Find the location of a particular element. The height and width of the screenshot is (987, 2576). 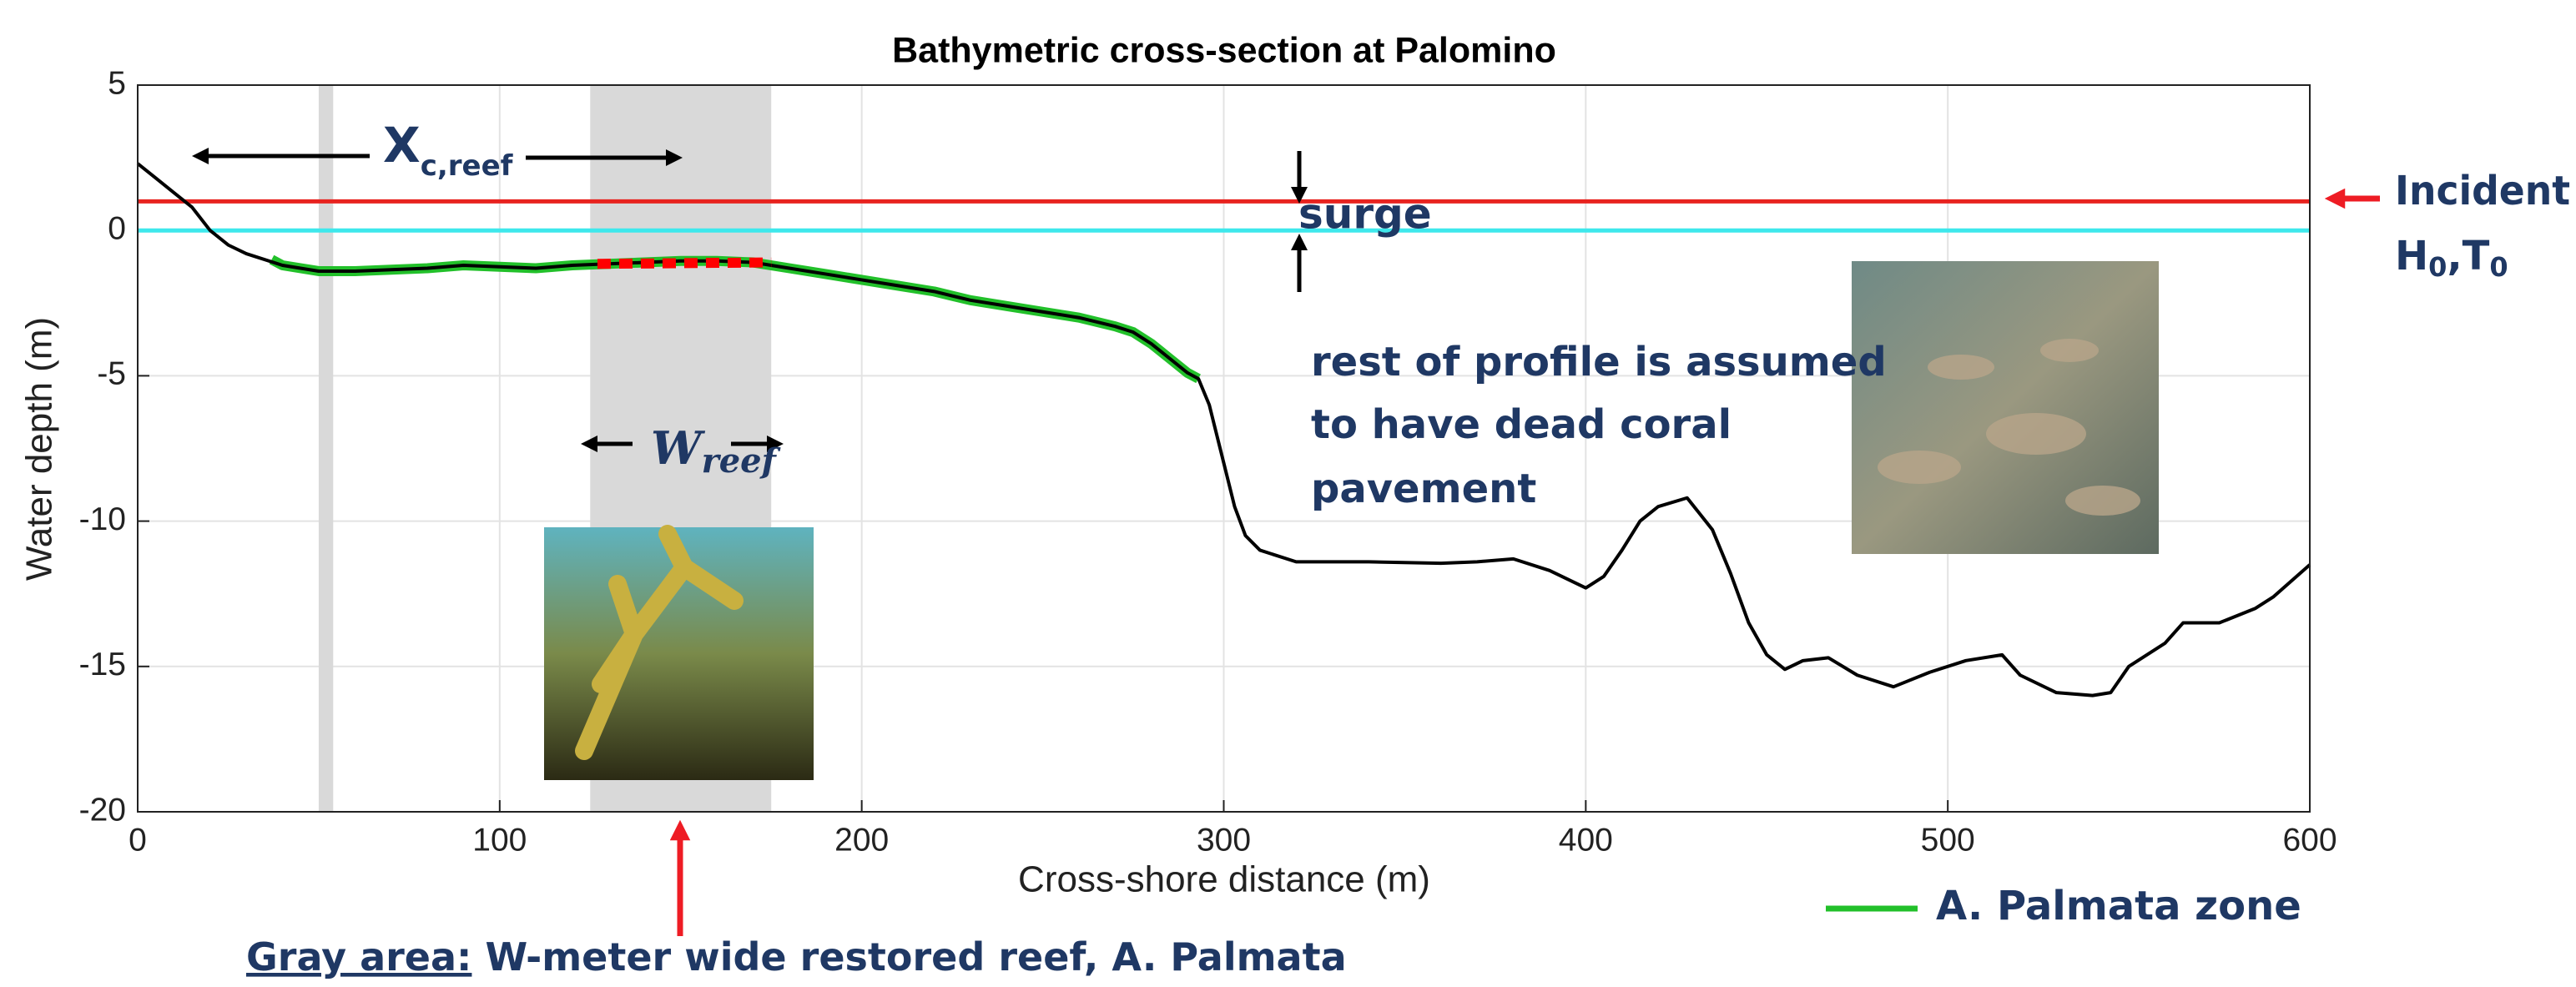

h-sub: 0 is located at coordinates (2437, 267).